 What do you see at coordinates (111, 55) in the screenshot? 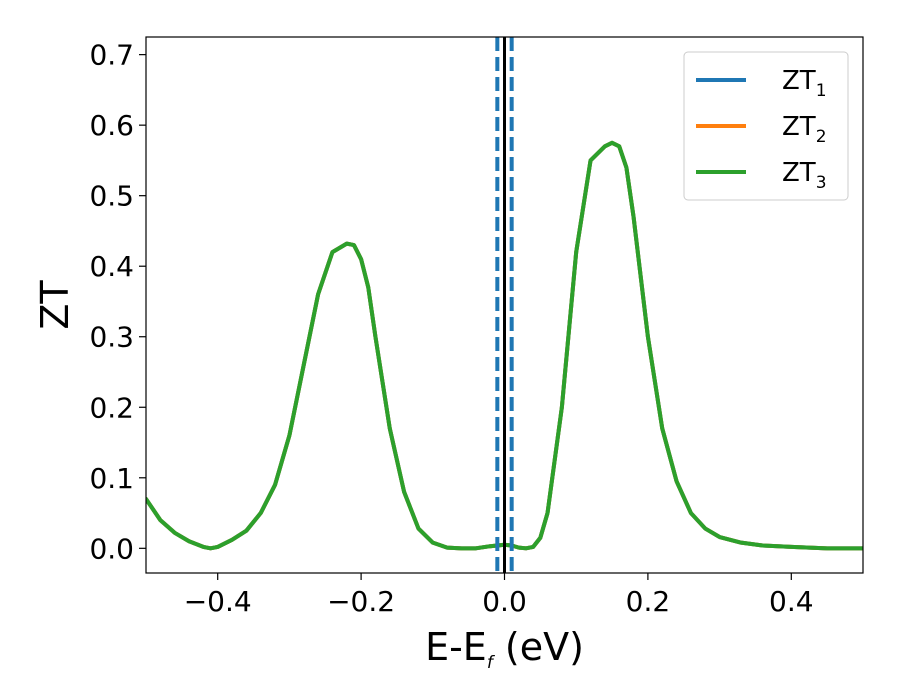
I see `y-tick-label: 0.7` at bounding box center [111, 55].